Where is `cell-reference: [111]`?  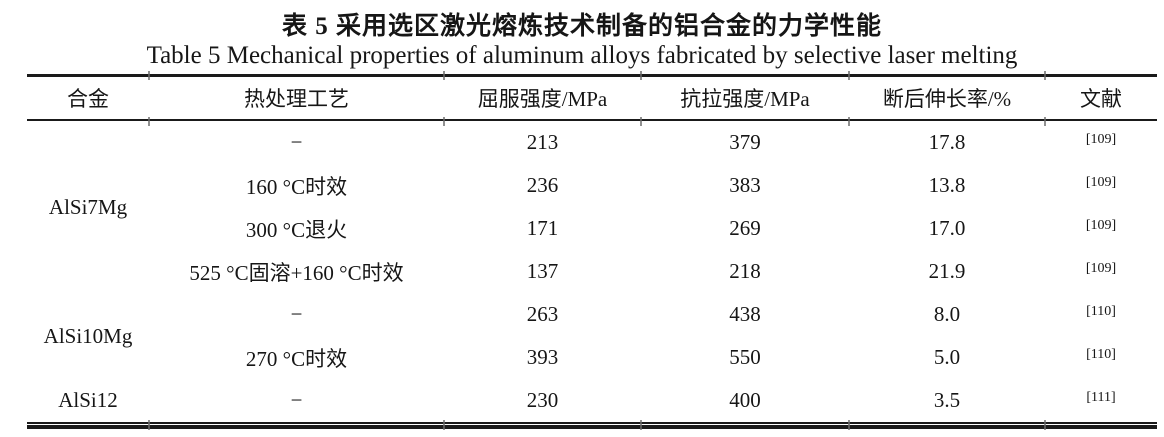
cell-reference: [111] is located at coordinates (1101, 400).